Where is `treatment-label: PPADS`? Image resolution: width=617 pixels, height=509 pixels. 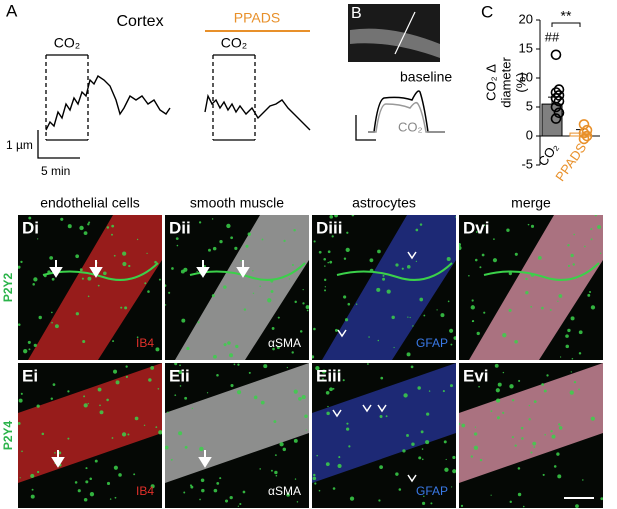
treatment-label: PPADS is located at coordinates (257, 18).